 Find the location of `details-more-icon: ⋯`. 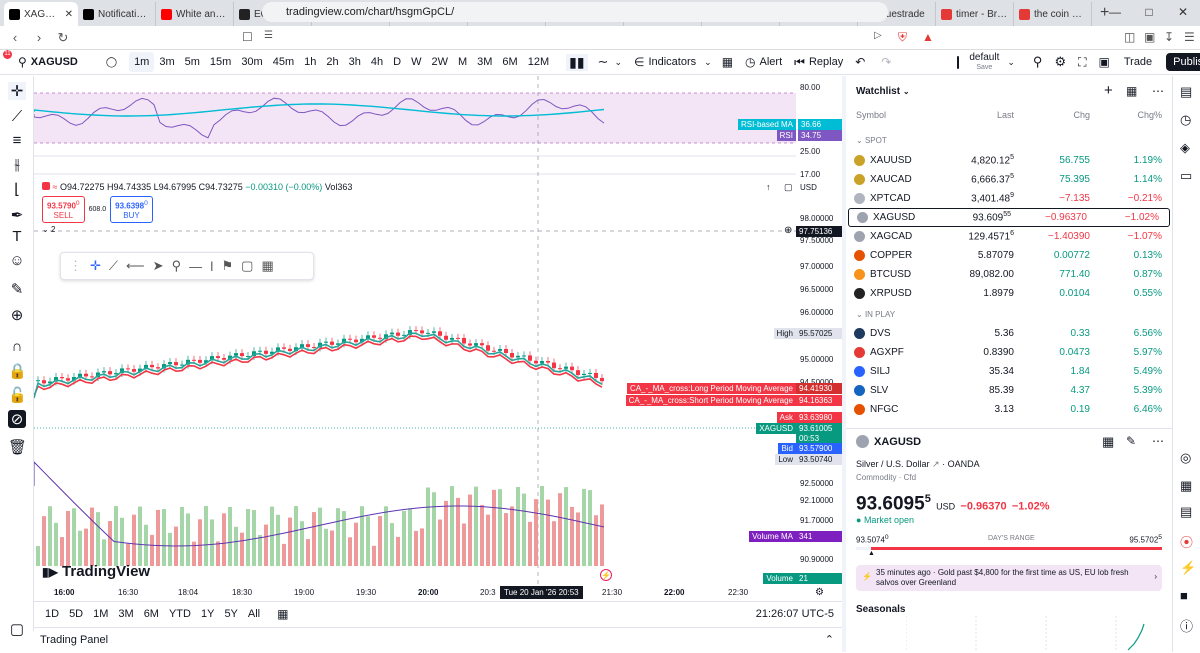

details-more-icon: ⋯ is located at coordinates (1158, 441).